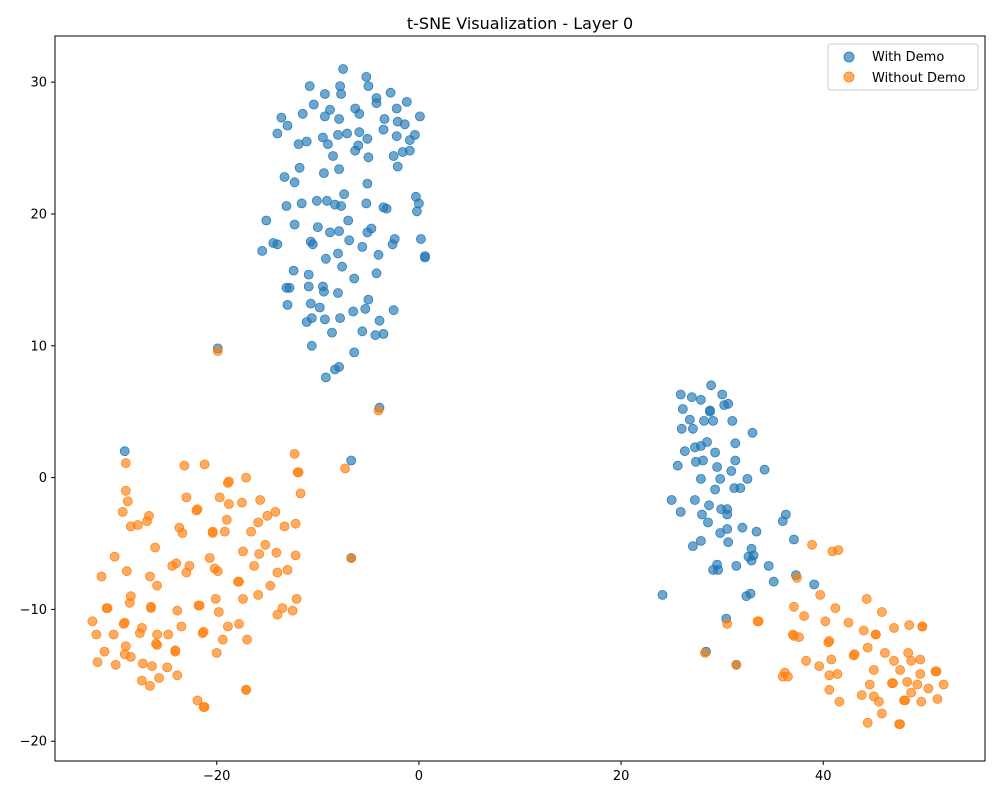  Describe the element at coordinates (908, 57) in the screenshot. I see `legend-label-with-demo: With Demo` at that location.